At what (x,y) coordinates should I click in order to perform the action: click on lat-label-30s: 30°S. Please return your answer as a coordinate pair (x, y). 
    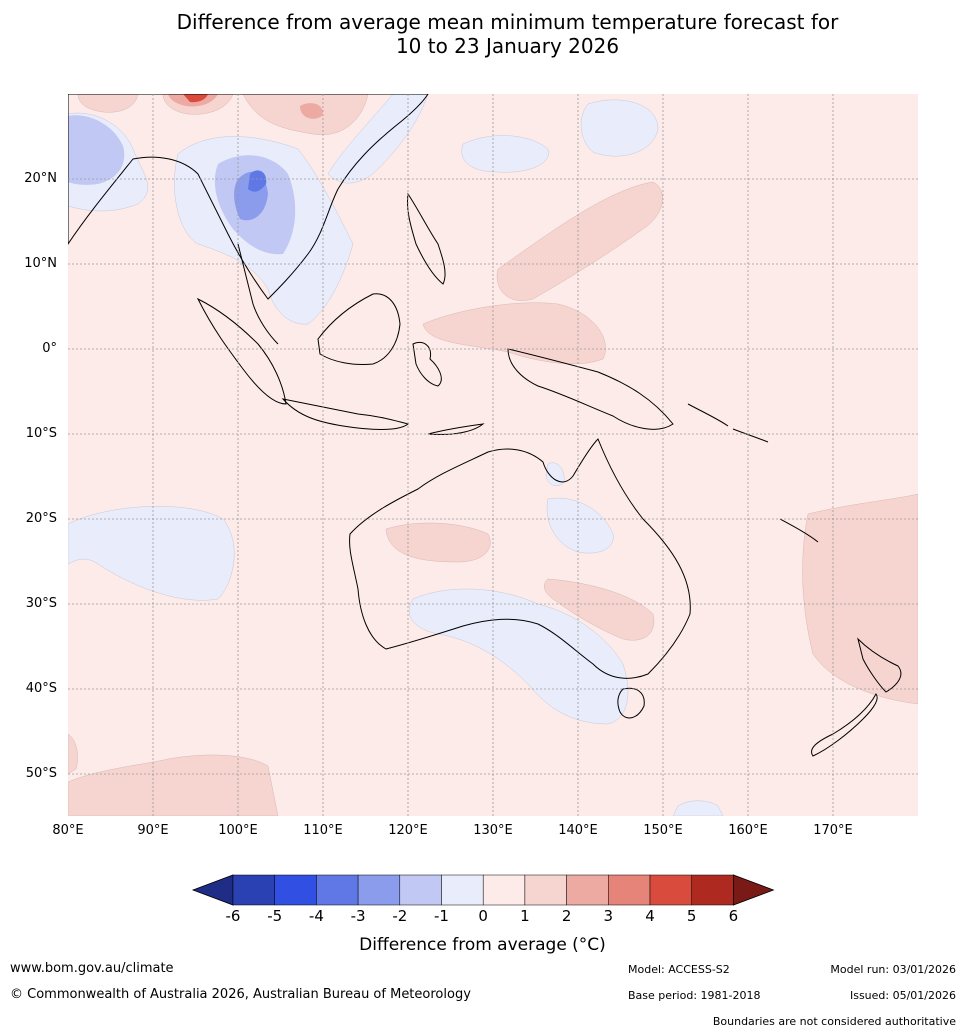
    Looking at the image, I should click on (41, 603).